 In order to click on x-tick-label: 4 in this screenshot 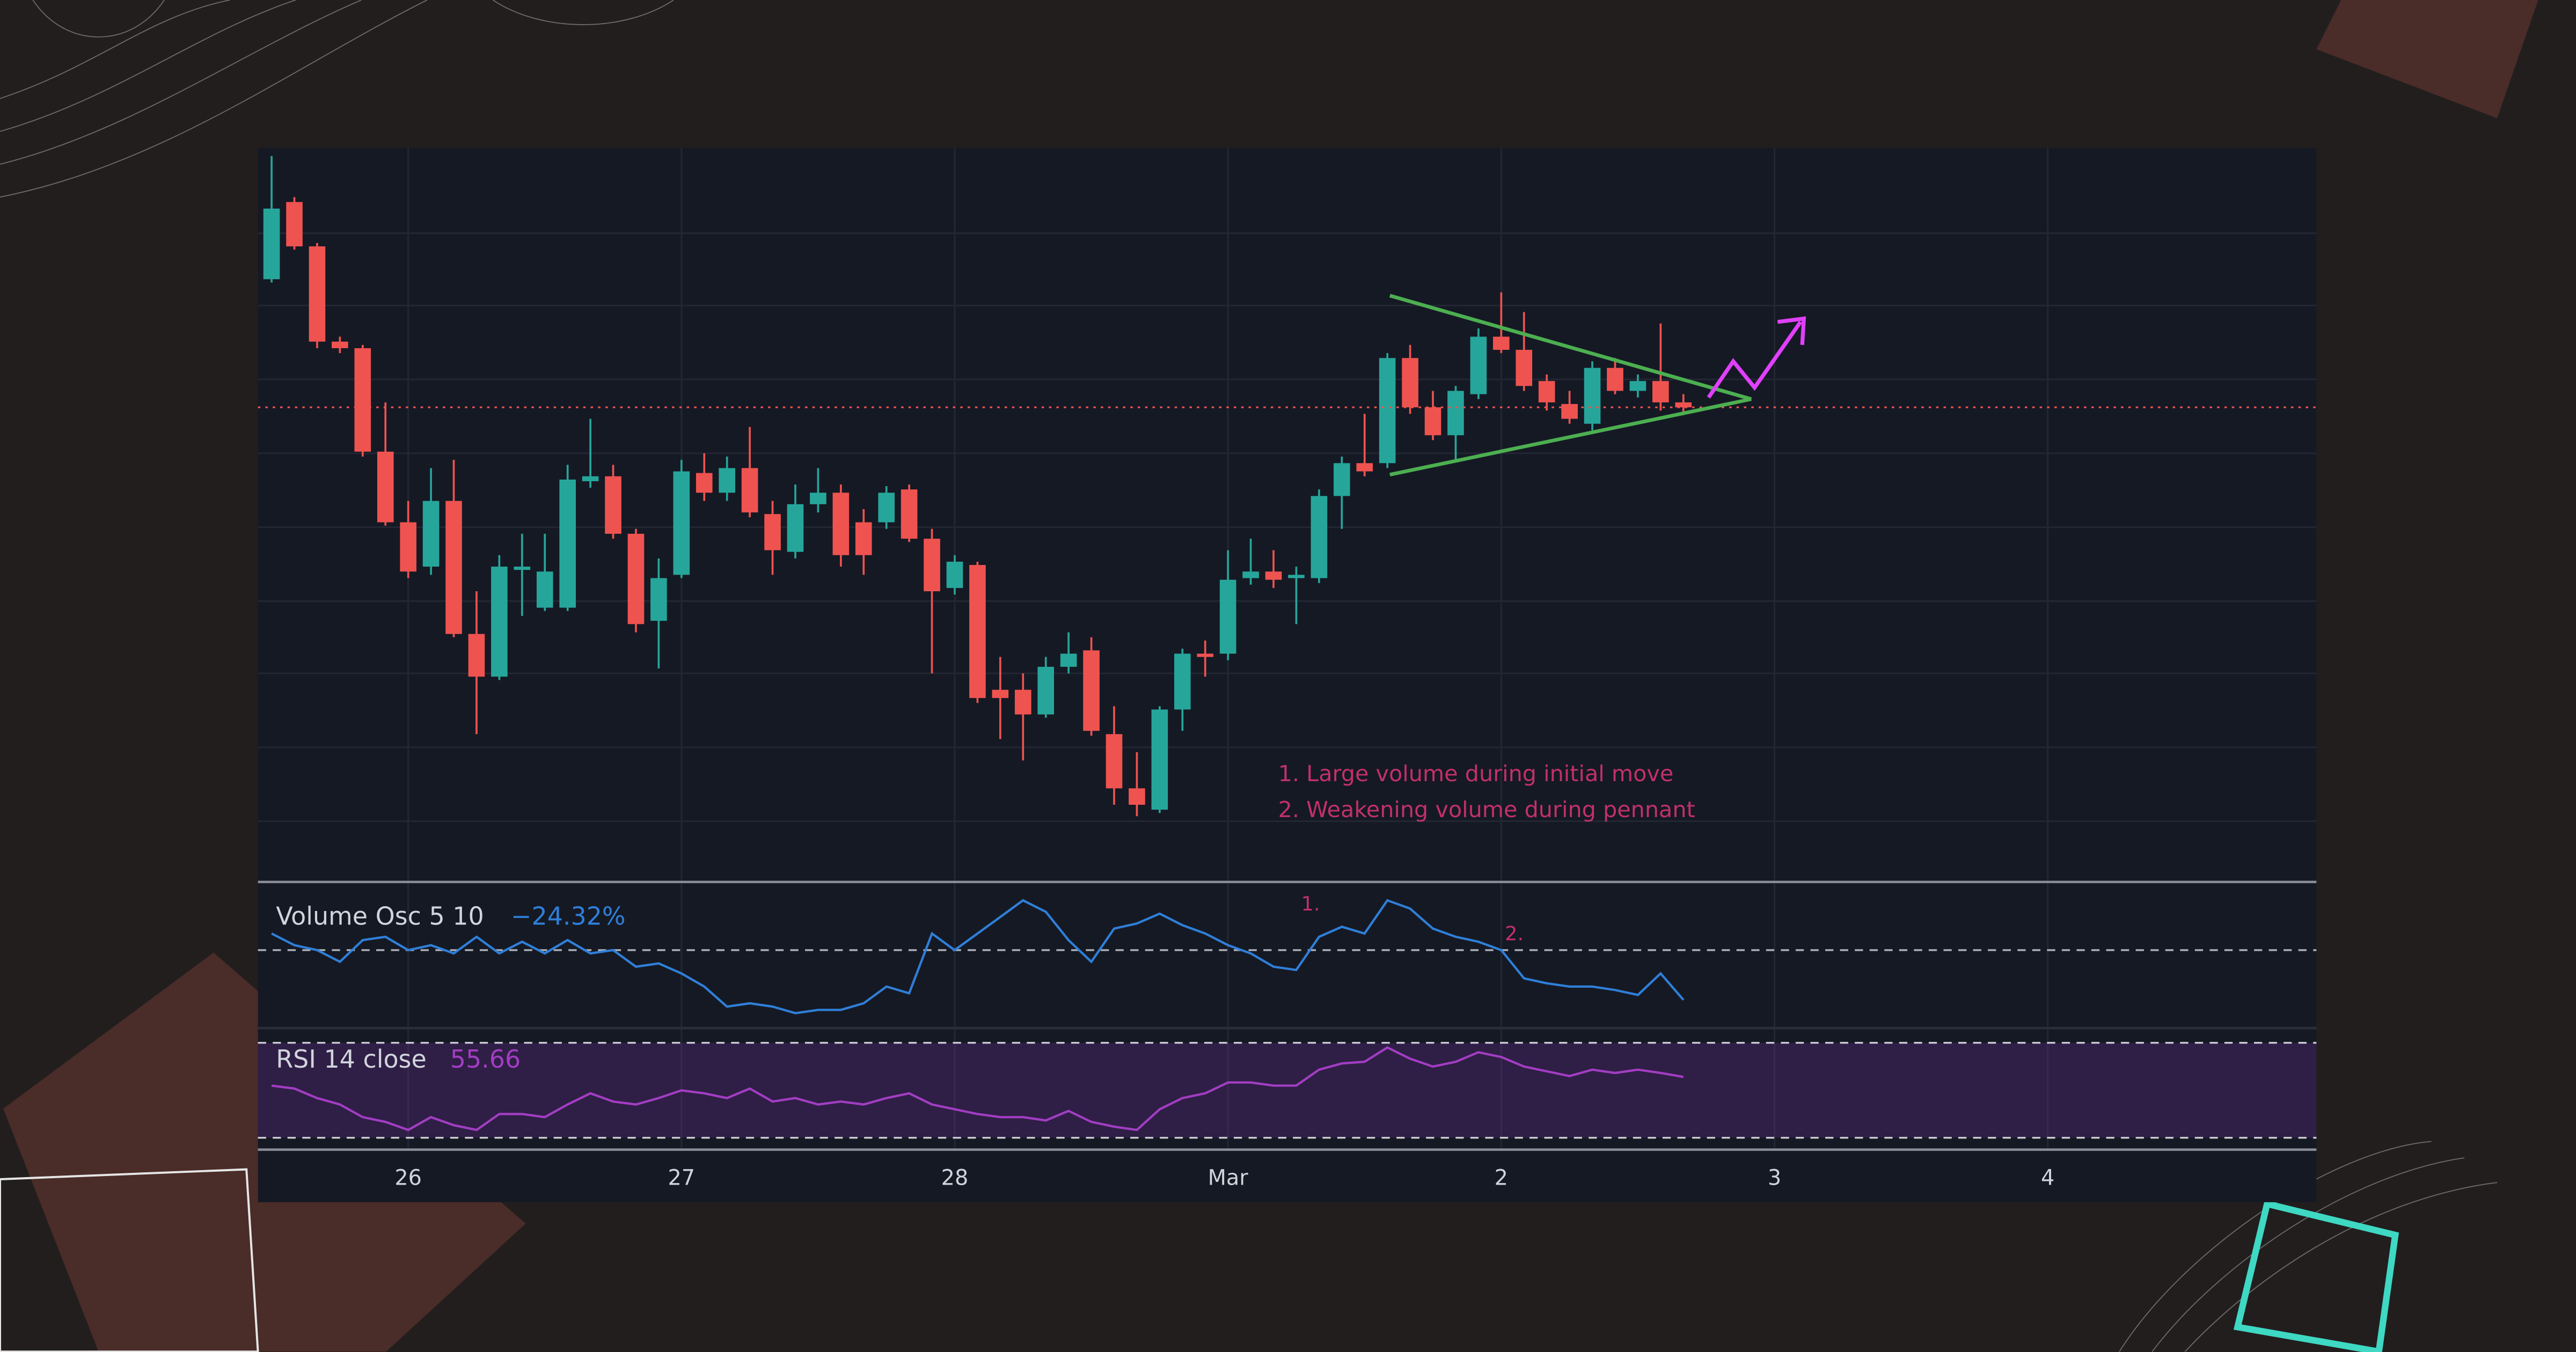, I will do `click(2047, 1177)`.